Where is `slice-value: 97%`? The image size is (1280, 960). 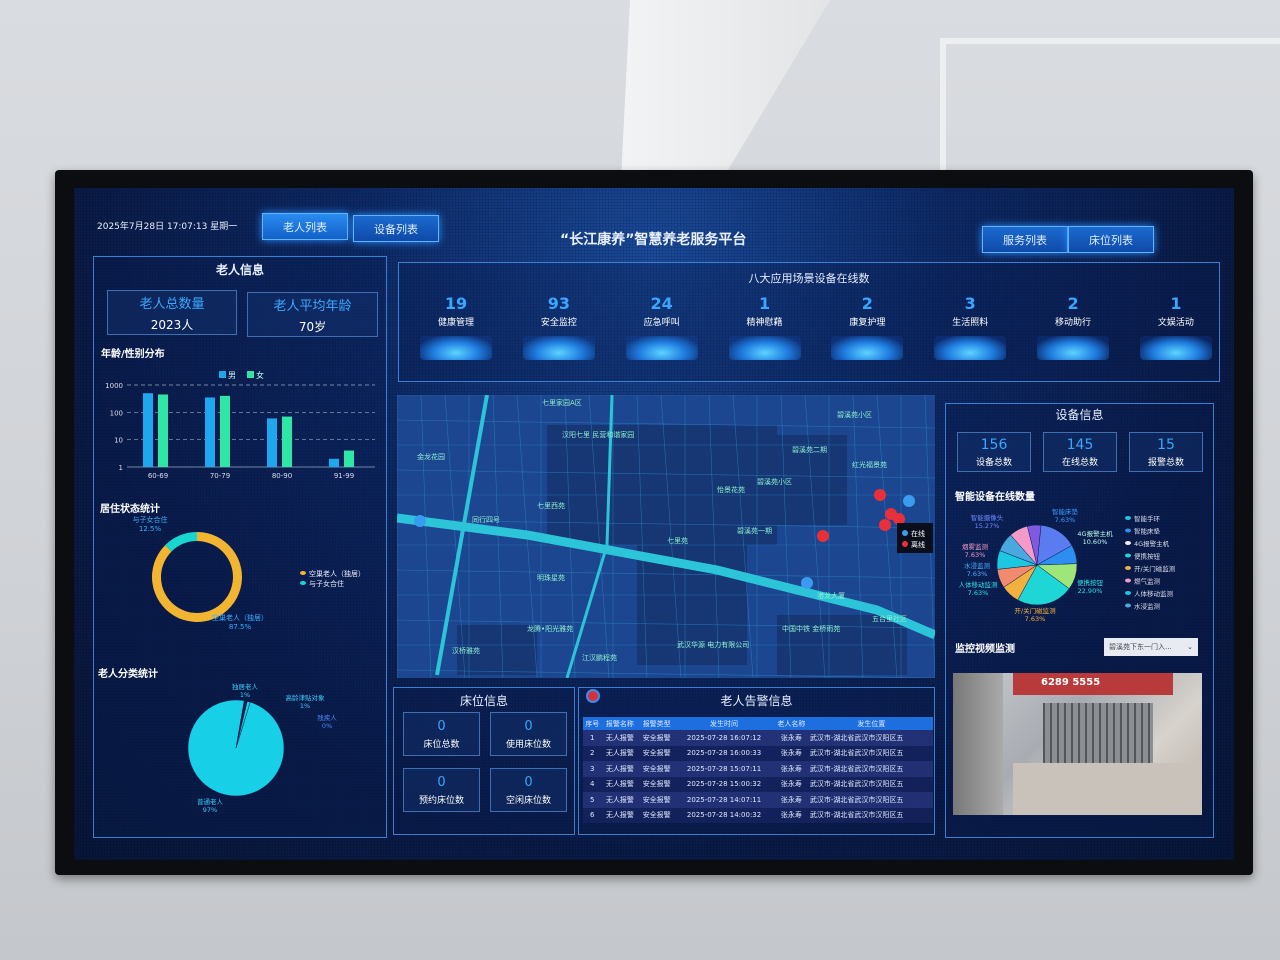
slice-value: 97% is located at coordinates (210, 810).